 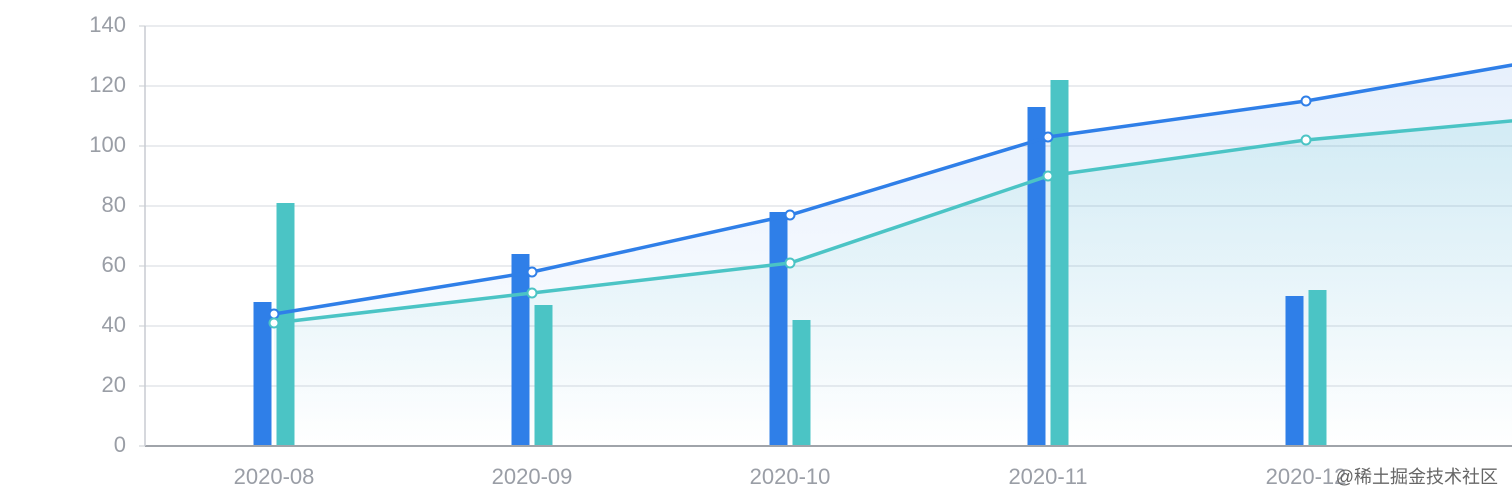 I want to click on x-tick-label: 2020-09, so click(x=532, y=476).